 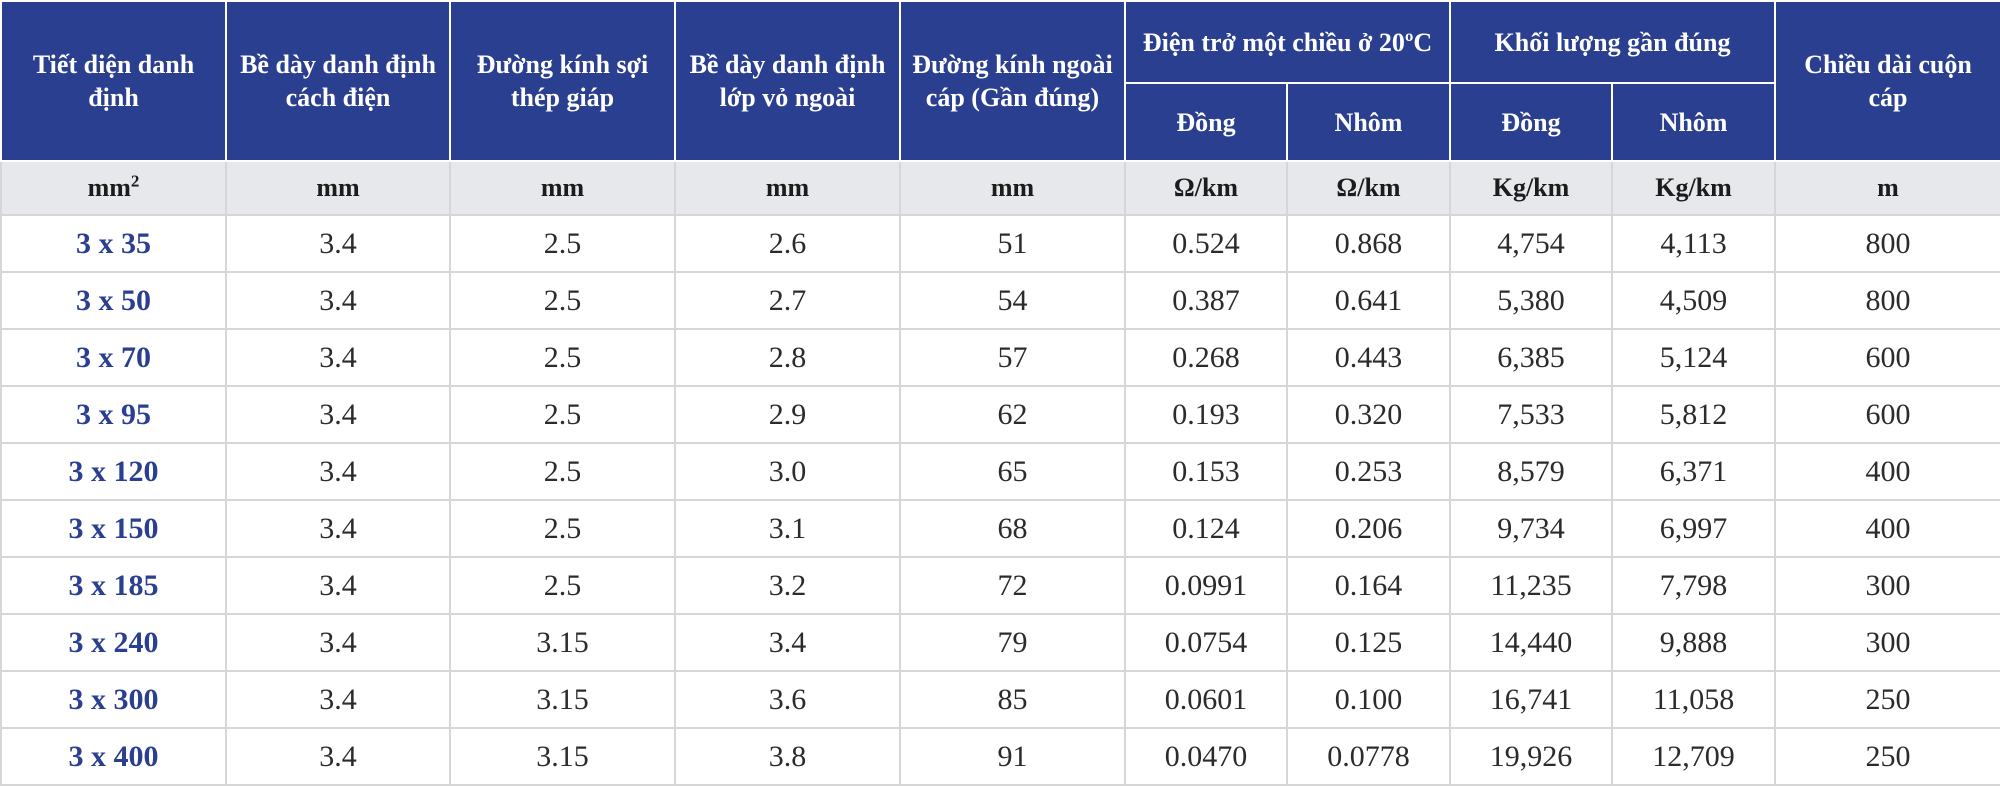 What do you see at coordinates (1694, 585) in the screenshot?
I see `cell-weight-aluminium: 7,798` at bounding box center [1694, 585].